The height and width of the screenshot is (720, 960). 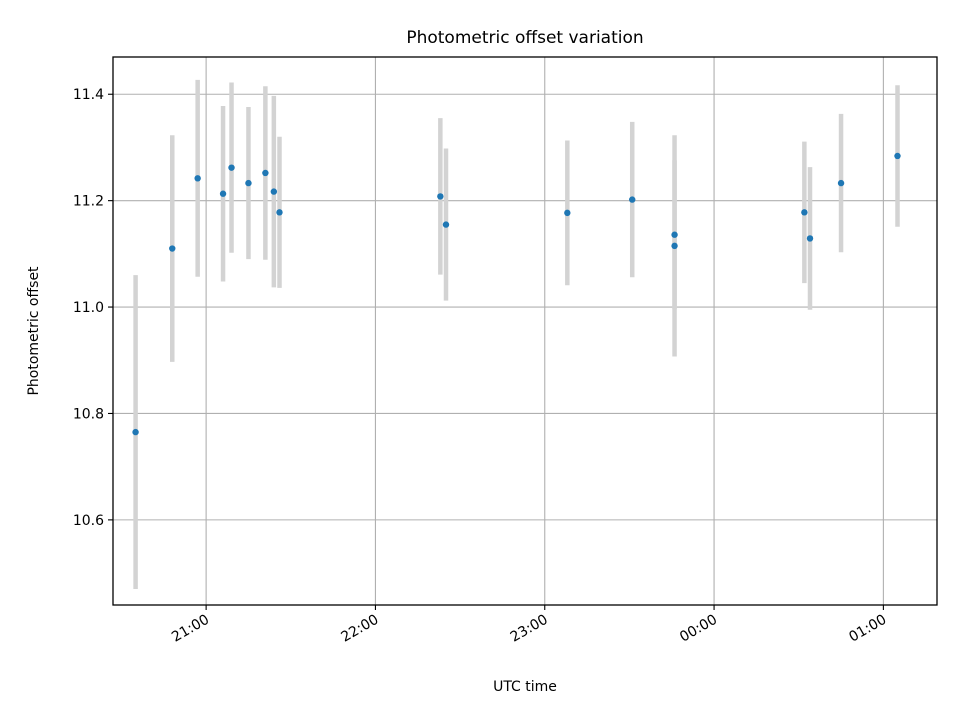 I want to click on y-tick-label: 11.0, so click(x=88, y=308).